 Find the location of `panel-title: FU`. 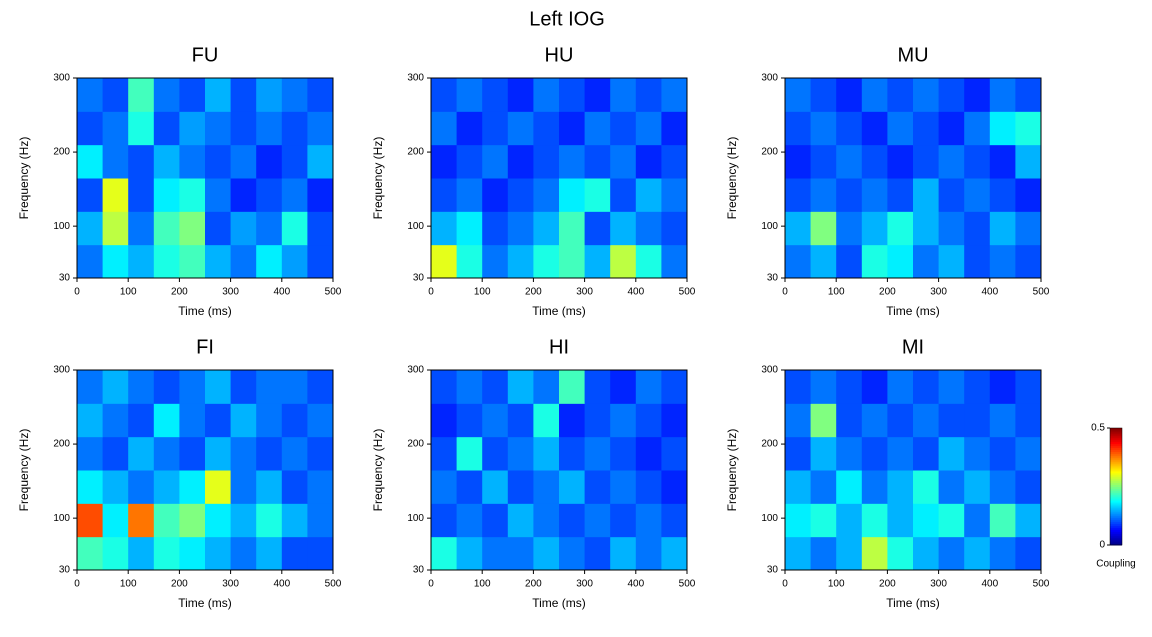

panel-title: FU is located at coordinates (205, 55).